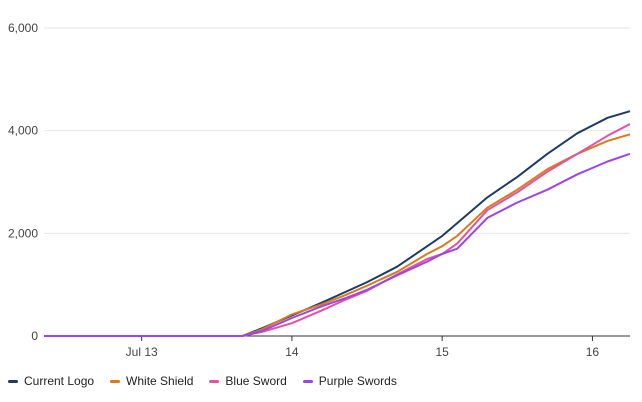  I want to click on legend-label: Blue Sword, so click(256, 381).